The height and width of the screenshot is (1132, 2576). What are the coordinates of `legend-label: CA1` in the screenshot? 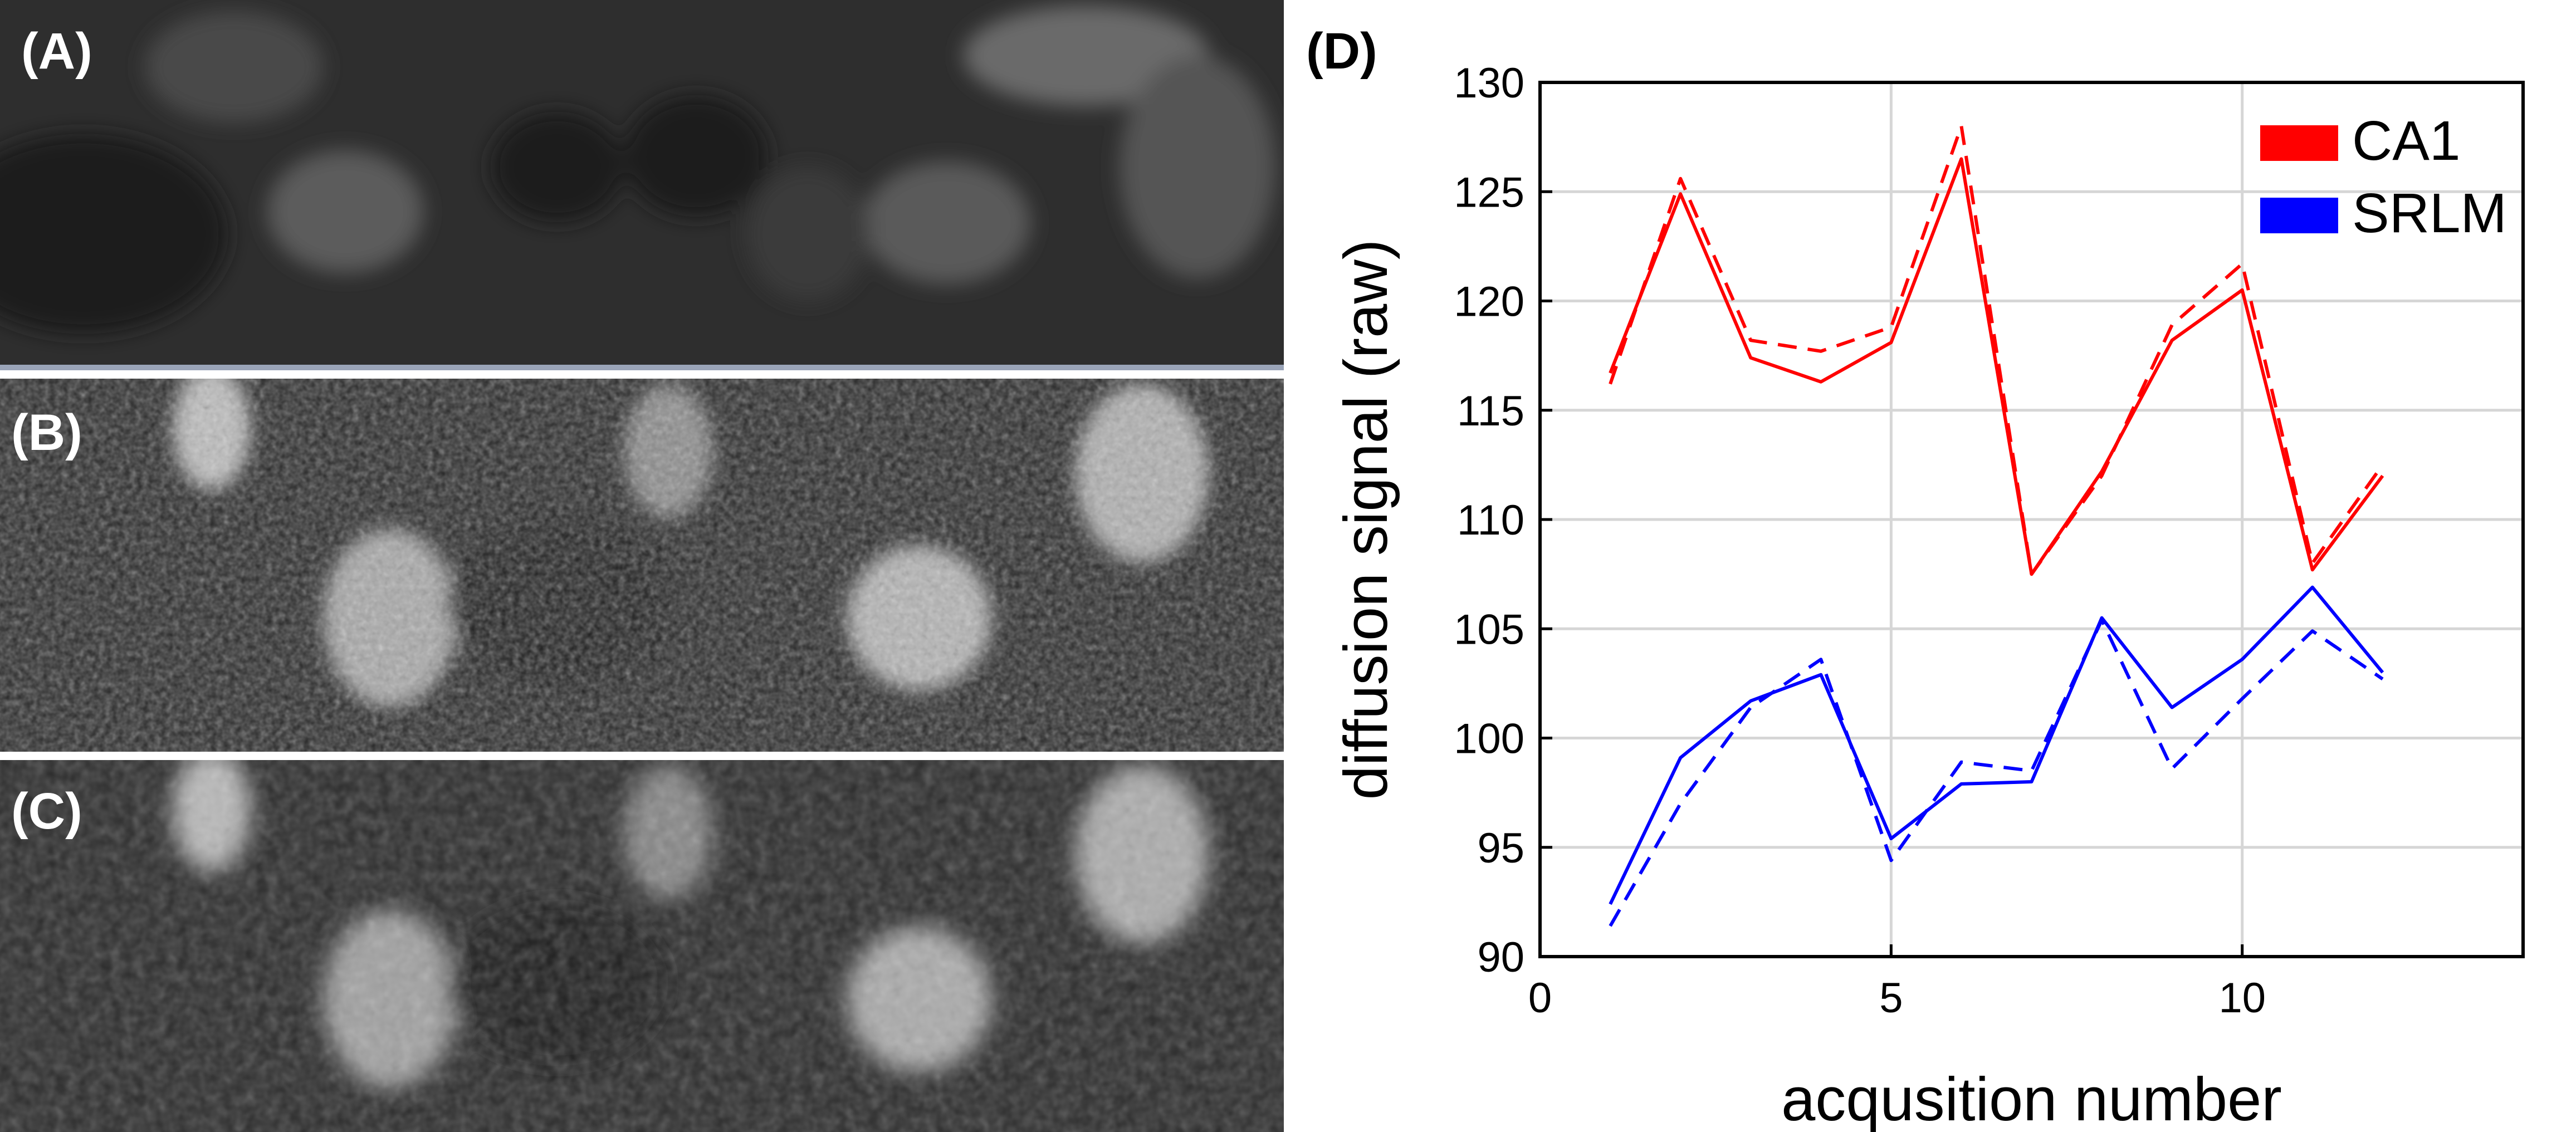 It's located at (2407, 141).